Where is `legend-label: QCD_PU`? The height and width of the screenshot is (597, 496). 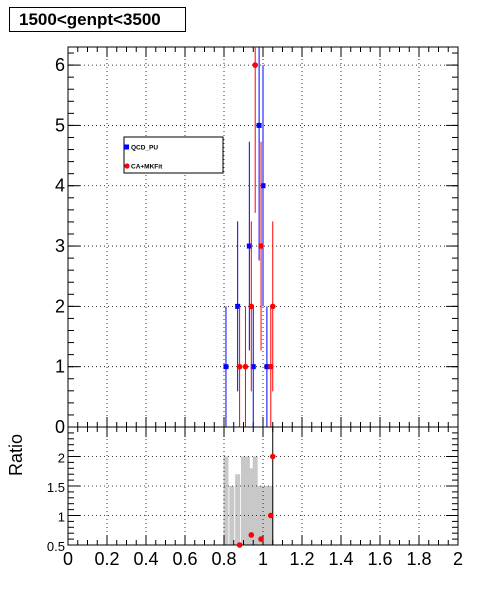
legend-label: QCD_PU is located at coordinates (144, 148).